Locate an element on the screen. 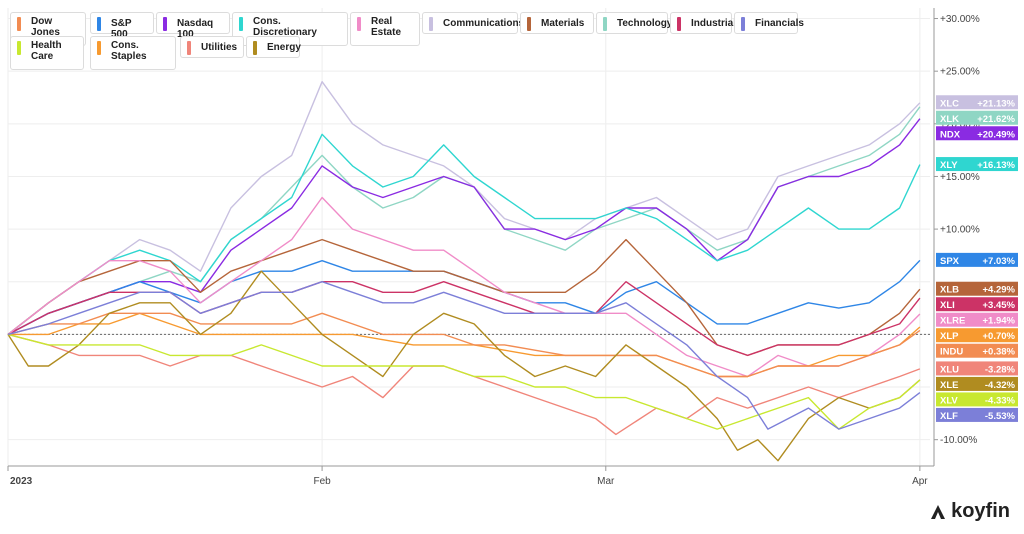 This screenshot has width=1024, height=534. value-tag-value: +4.29% is located at coordinates (999, 290).